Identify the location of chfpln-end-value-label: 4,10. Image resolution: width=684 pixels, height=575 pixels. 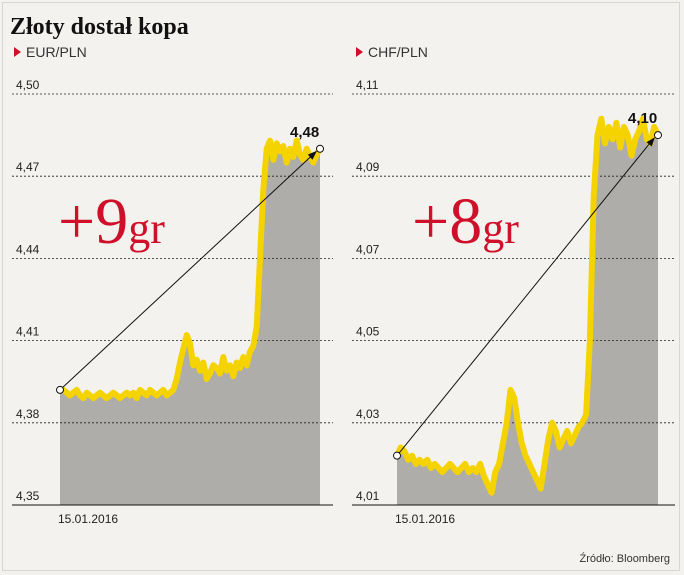
(642, 118).